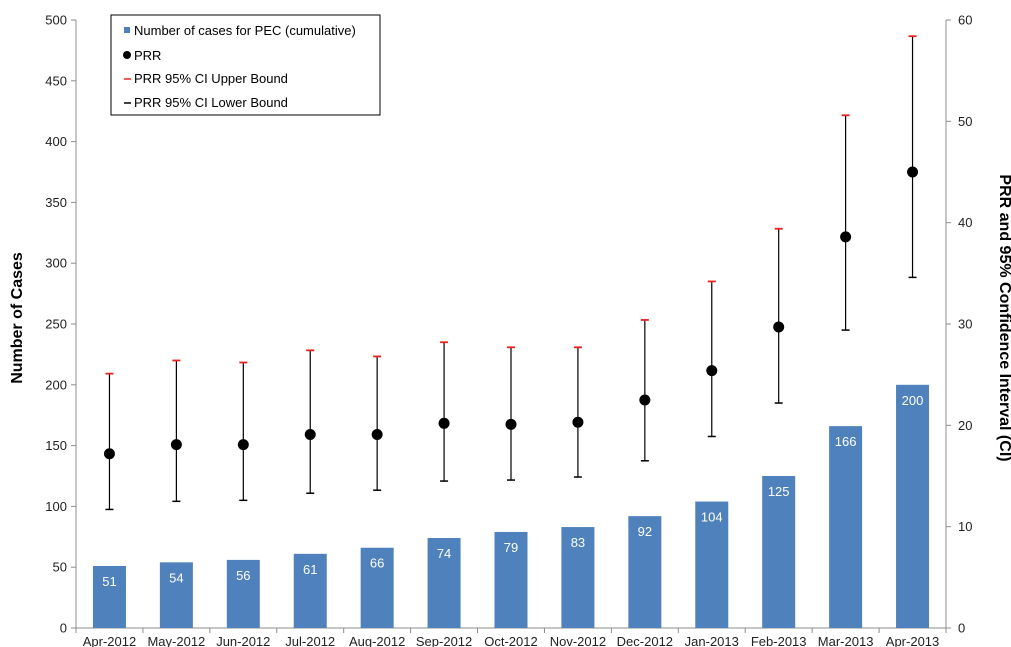 Image resolution: width=1011 pixels, height=647 pixels. Describe the element at coordinates (965, 526) in the screenshot. I see `y2-tick-label: 10` at that location.